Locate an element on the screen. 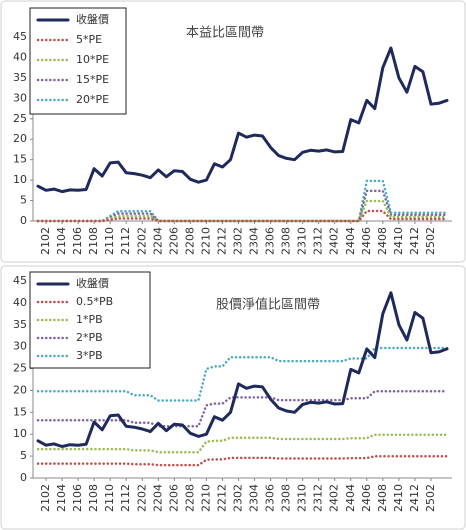  legend-label: 1*PB is located at coordinates (89, 319).